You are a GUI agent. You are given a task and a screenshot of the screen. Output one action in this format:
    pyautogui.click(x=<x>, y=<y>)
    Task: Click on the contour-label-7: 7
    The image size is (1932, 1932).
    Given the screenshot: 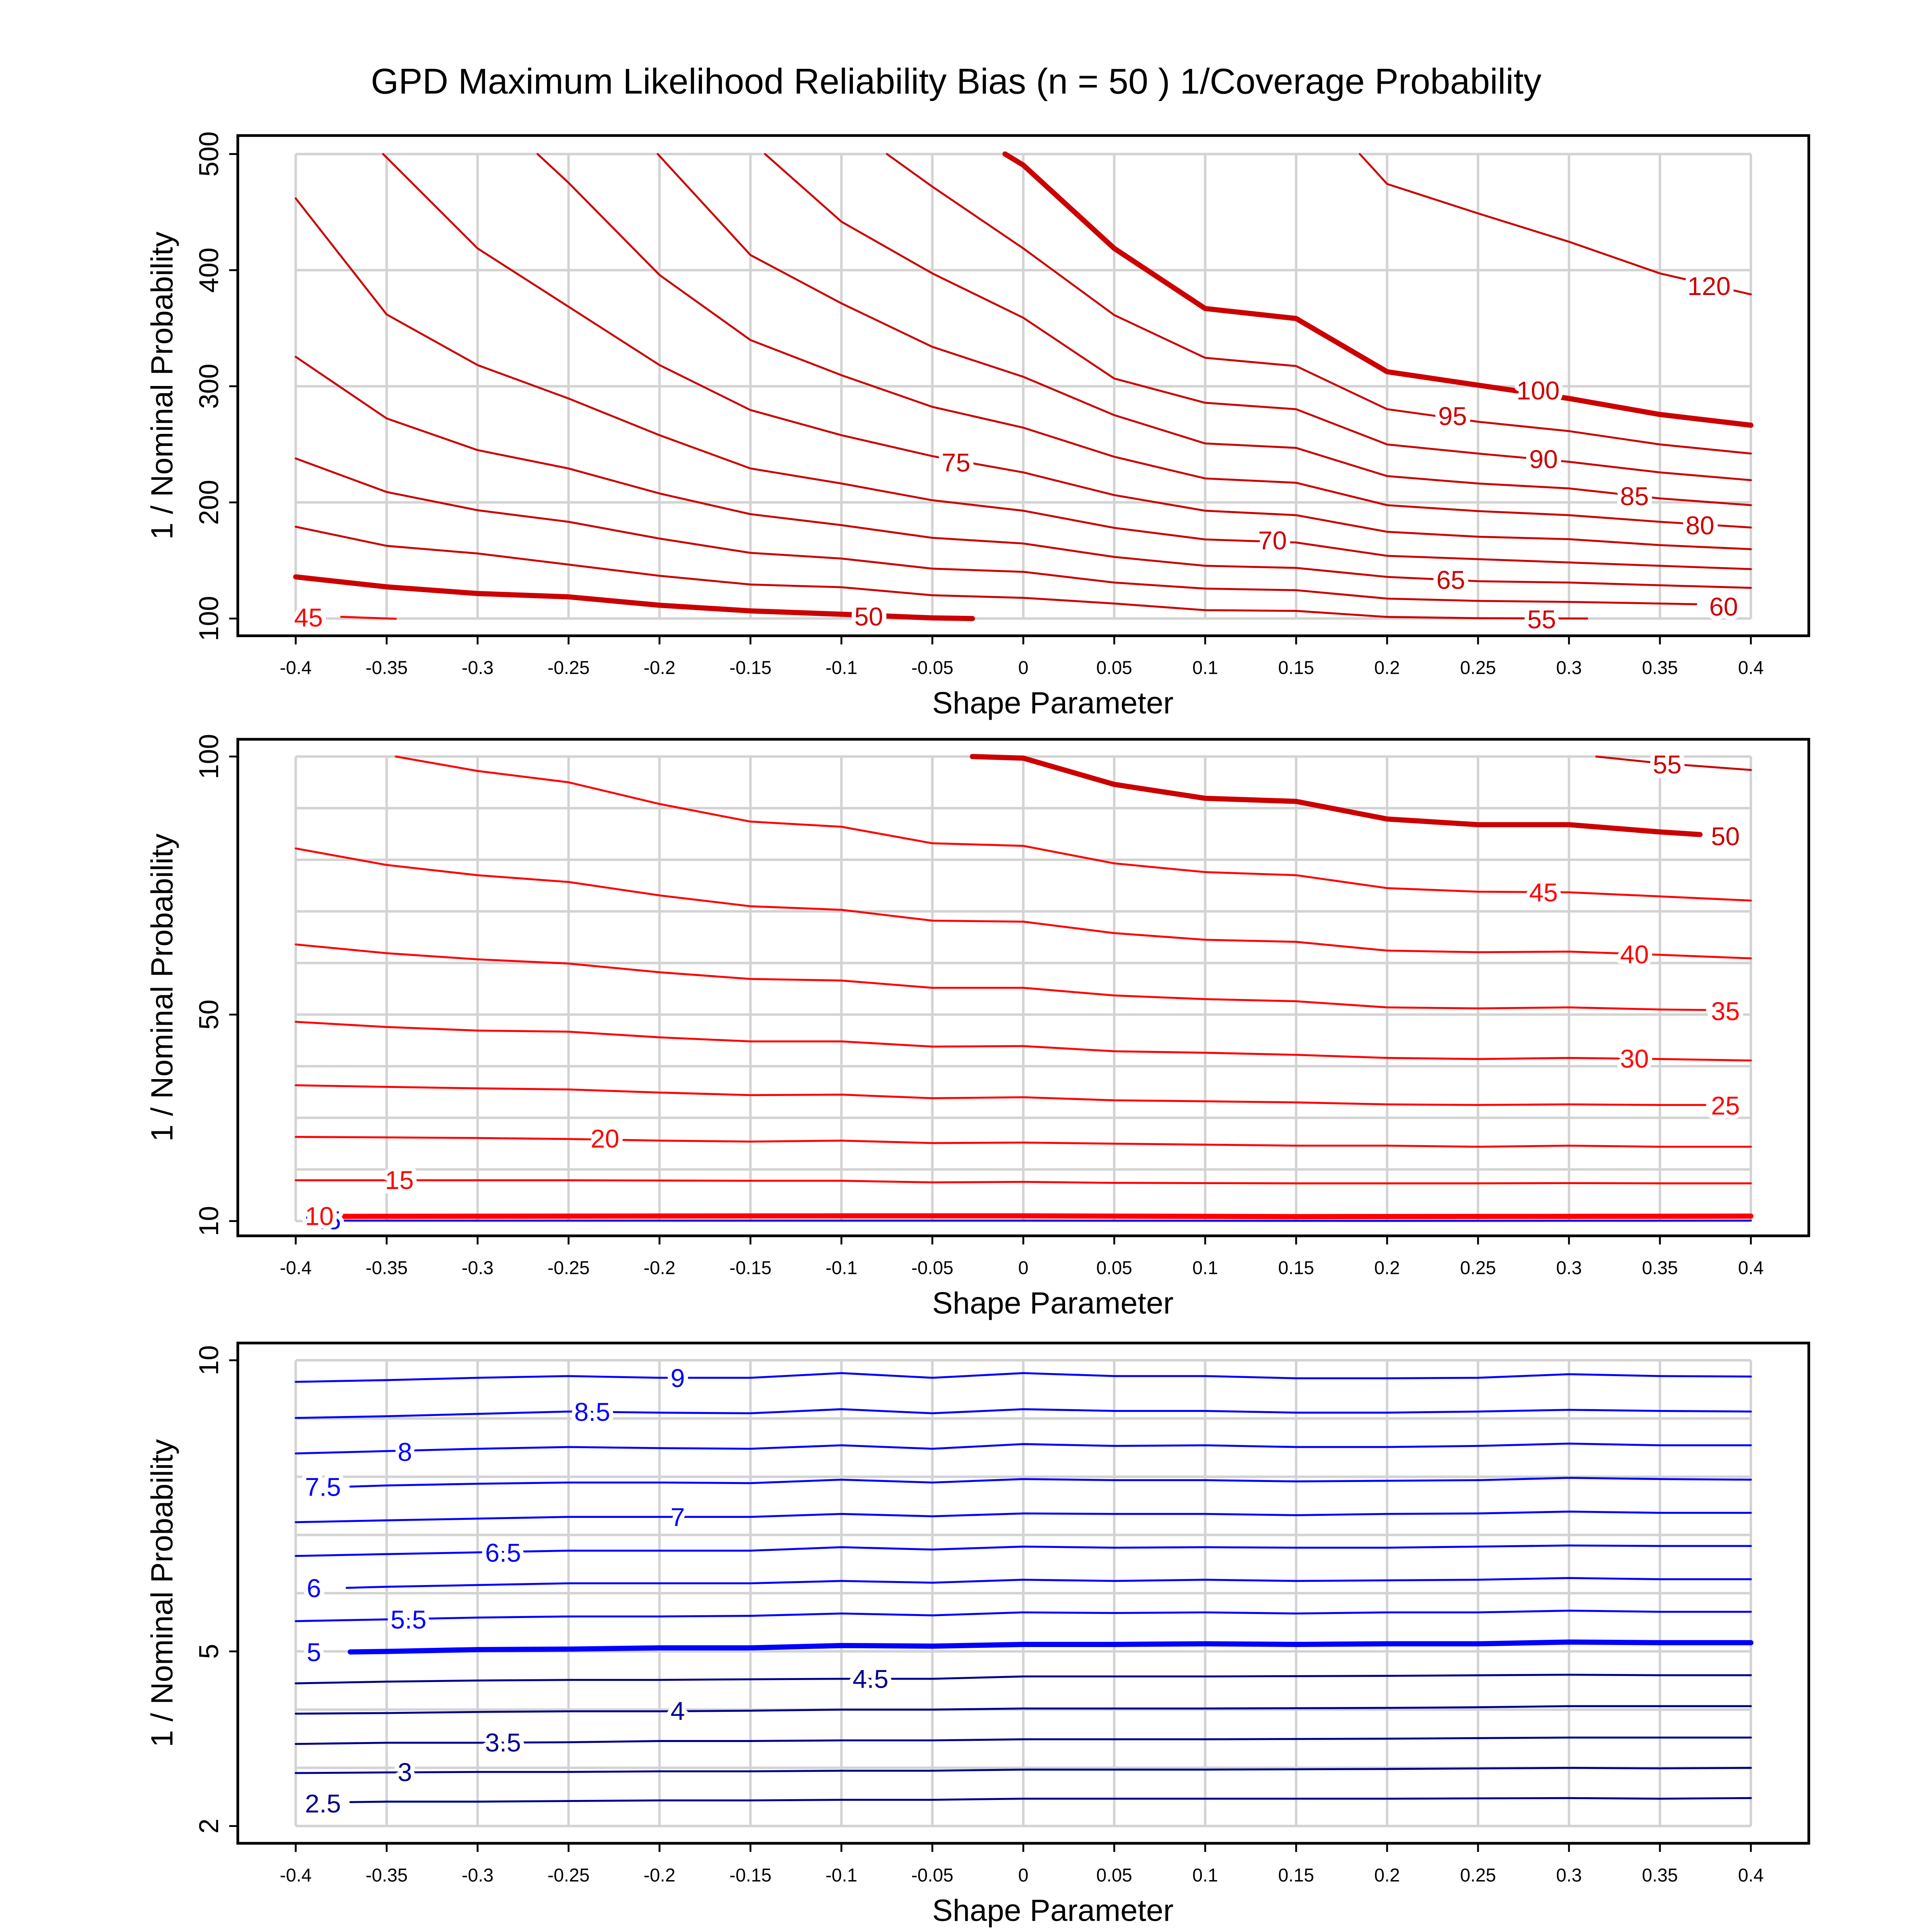 What is the action you would take?
    pyautogui.click(x=678, y=1517)
    